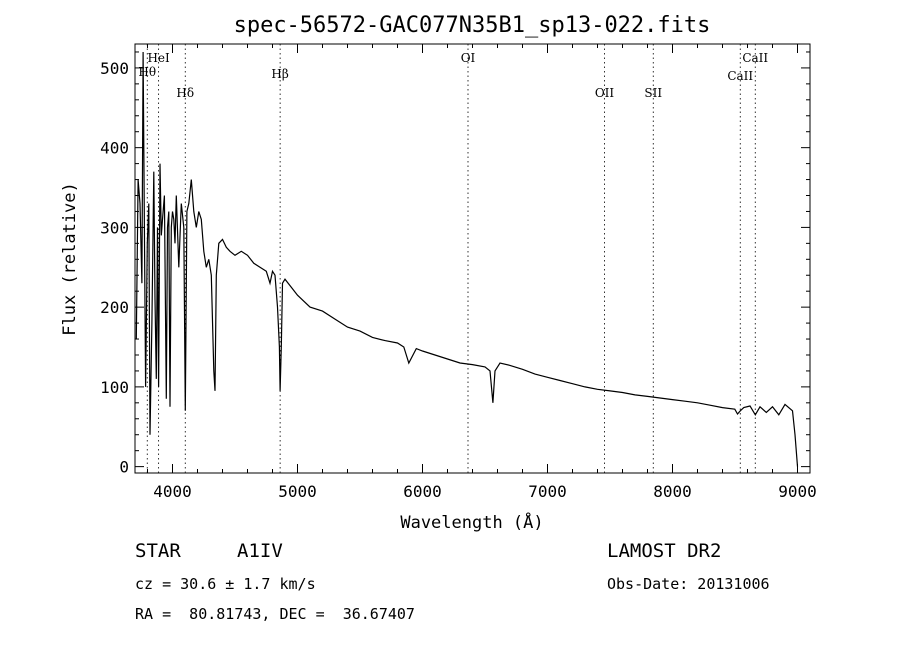  What do you see at coordinates (114, 227) in the screenshot?
I see `y-tick-label: 300` at bounding box center [114, 227].